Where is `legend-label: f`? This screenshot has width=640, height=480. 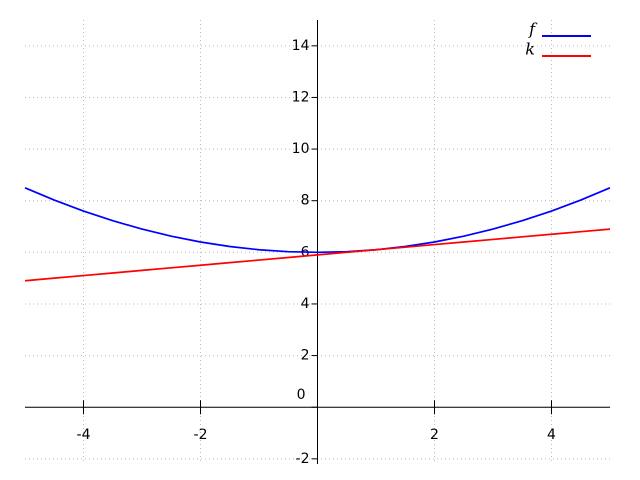
legend-label: f is located at coordinates (533, 29).